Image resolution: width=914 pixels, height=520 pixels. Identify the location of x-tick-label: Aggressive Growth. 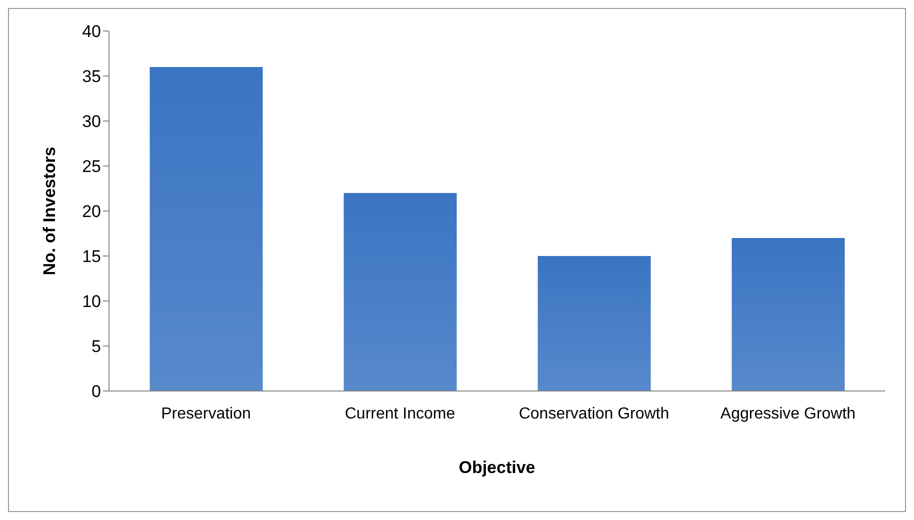
(788, 413).